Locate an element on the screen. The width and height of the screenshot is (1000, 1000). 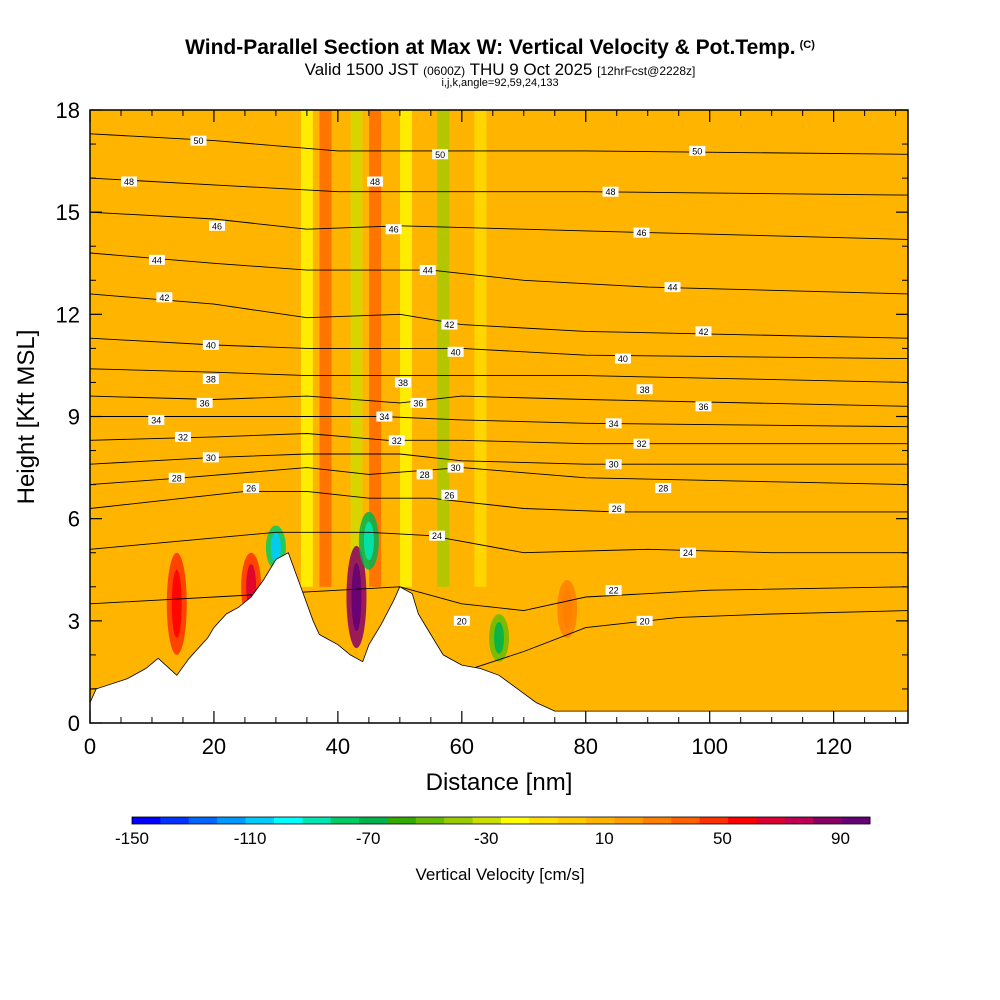
y-tick-label: 3 is located at coordinates (74, 621).